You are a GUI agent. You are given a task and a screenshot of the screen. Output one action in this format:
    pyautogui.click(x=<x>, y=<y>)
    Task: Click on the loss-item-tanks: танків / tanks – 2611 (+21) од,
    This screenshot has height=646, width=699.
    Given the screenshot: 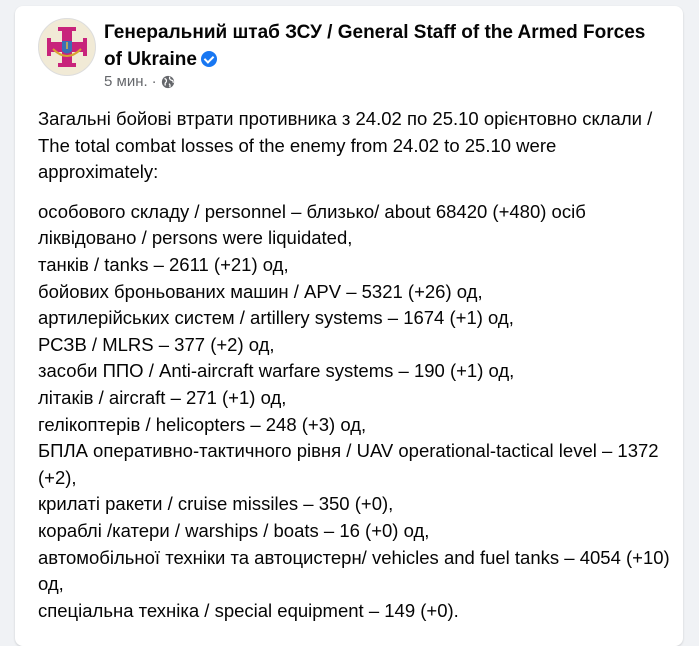 What is the action you would take?
    pyautogui.click(x=163, y=264)
    